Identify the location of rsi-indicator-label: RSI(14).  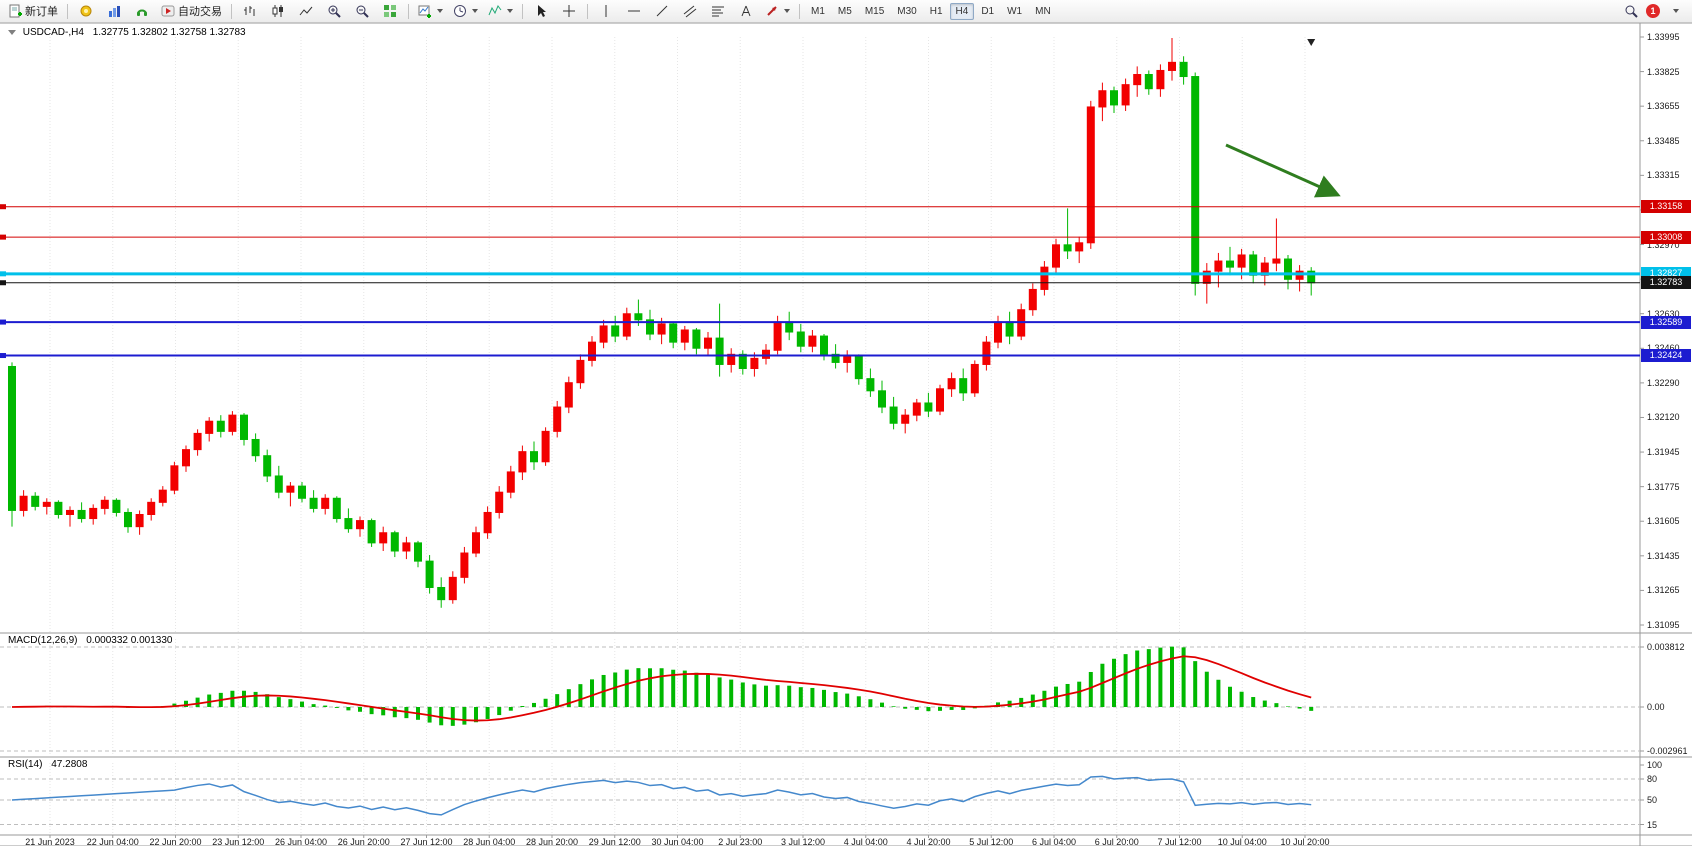
(25, 764).